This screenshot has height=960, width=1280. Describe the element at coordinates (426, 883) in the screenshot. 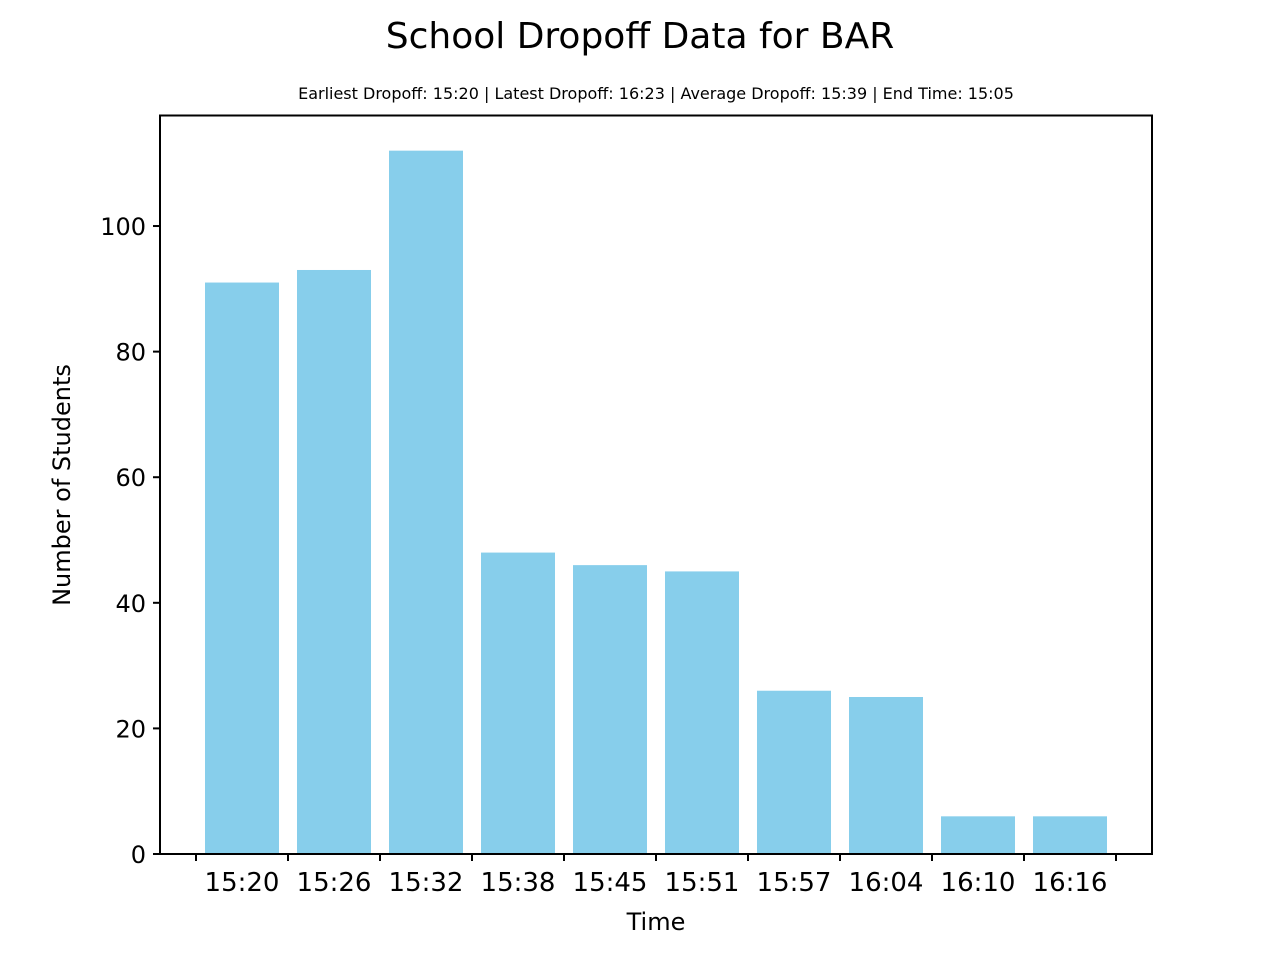

I see `x-tick-label: 15:32` at that location.